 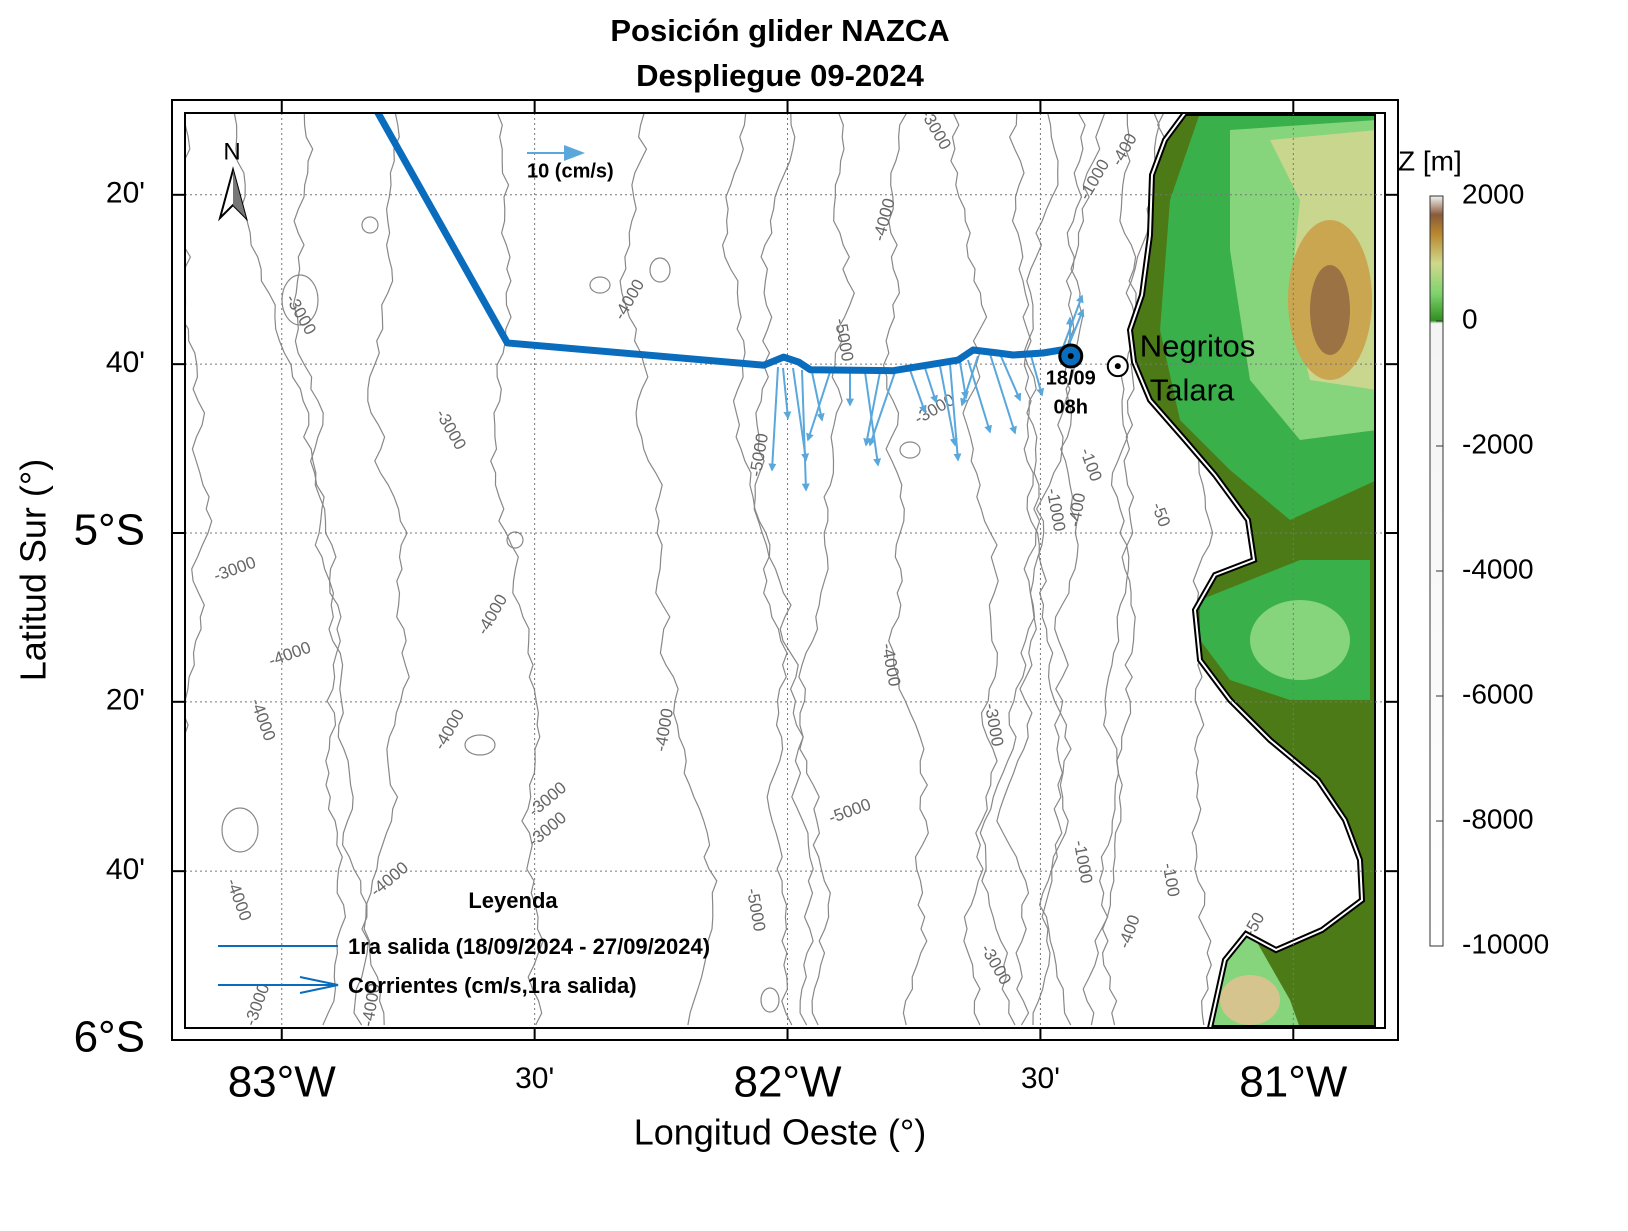 I want to click on title: Posición glider NAZCA, so click(x=779, y=30).